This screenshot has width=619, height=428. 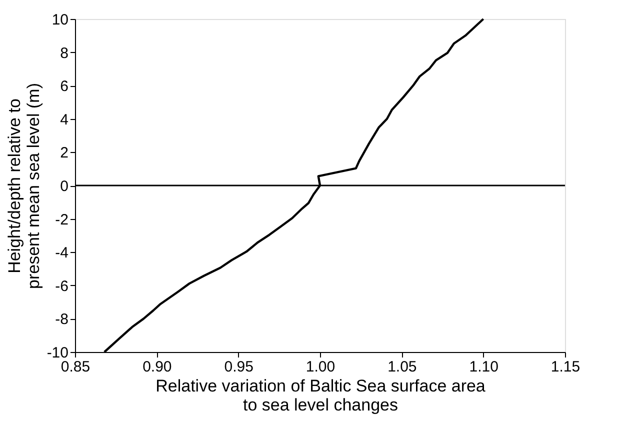 What do you see at coordinates (483, 367) in the screenshot?
I see `x-tick-label: 1.10` at bounding box center [483, 367].